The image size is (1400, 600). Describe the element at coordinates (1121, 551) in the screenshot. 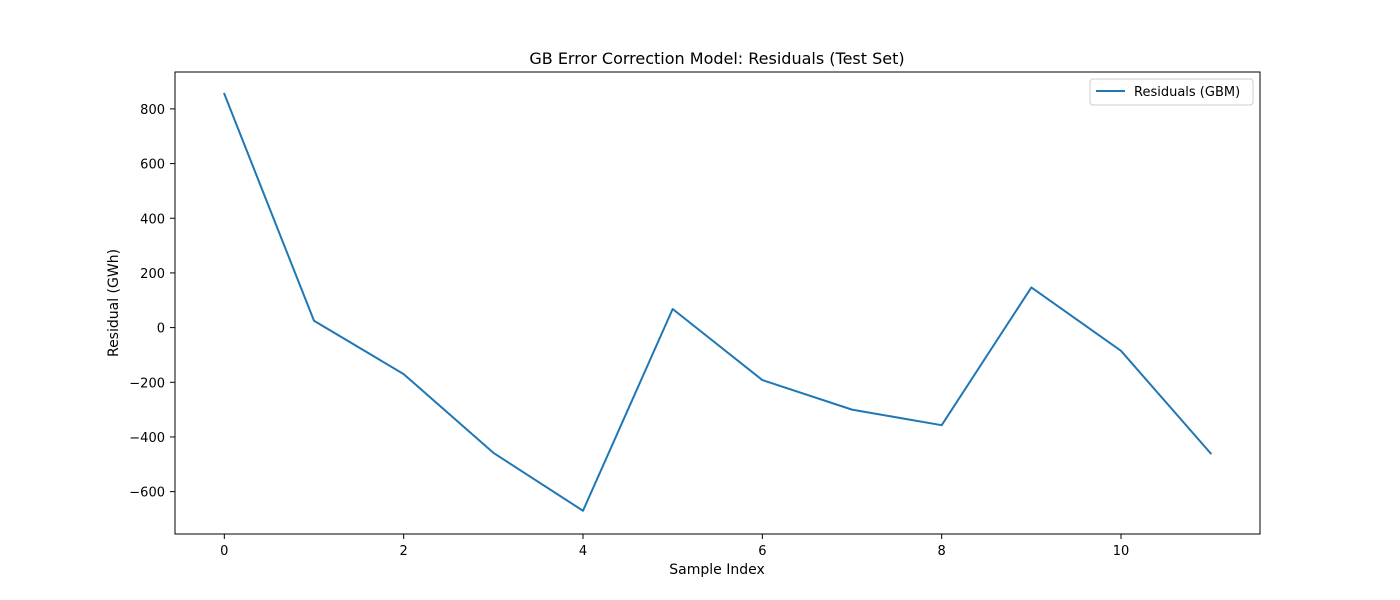

I see `x-tick-label: 10` at that location.